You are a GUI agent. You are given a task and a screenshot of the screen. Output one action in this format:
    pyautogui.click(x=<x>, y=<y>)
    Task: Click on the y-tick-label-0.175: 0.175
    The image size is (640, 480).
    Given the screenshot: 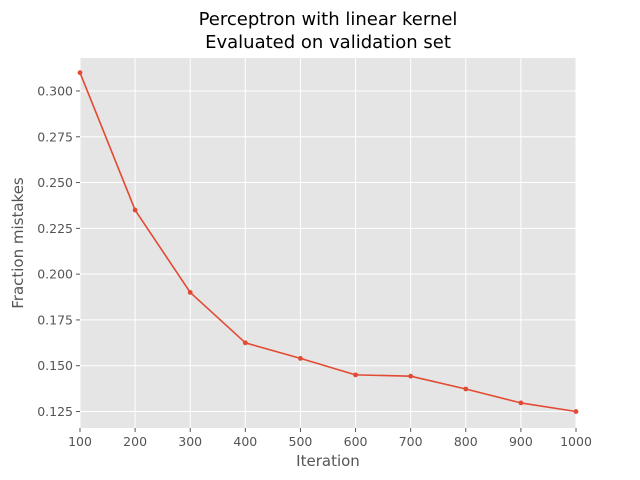 What is the action you would take?
    pyautogui.click(x=55, y=319)
    